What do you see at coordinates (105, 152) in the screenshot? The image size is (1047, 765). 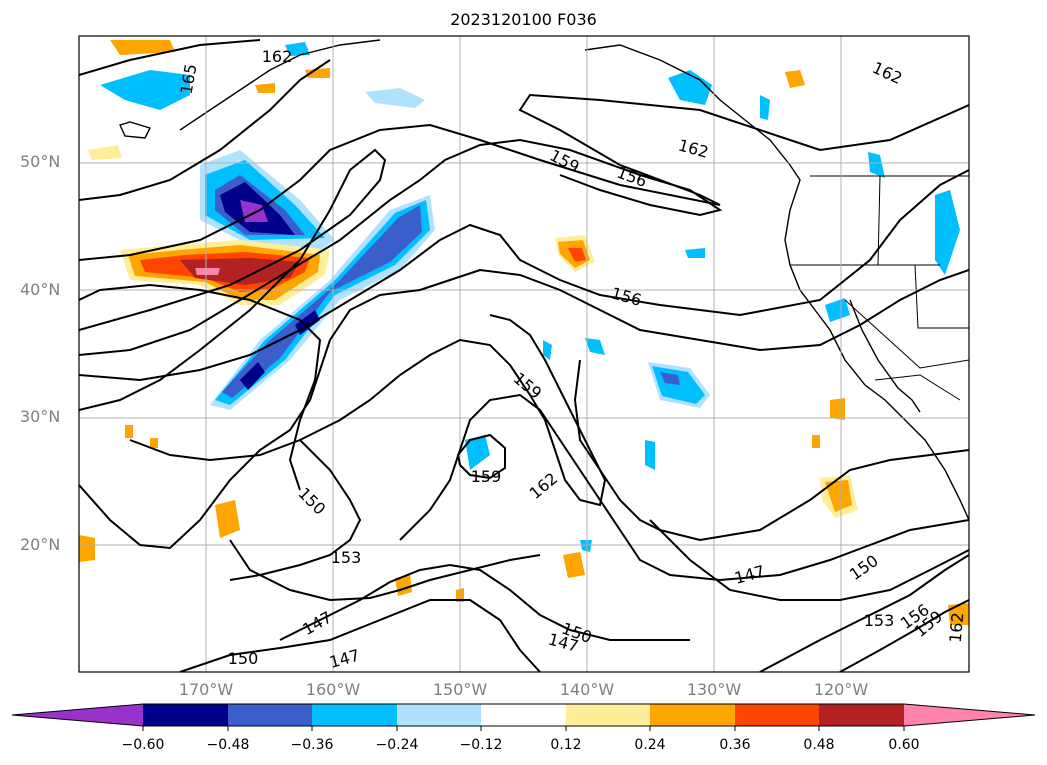 I see `shade-lightyellow` at bounding box center [105, 152].